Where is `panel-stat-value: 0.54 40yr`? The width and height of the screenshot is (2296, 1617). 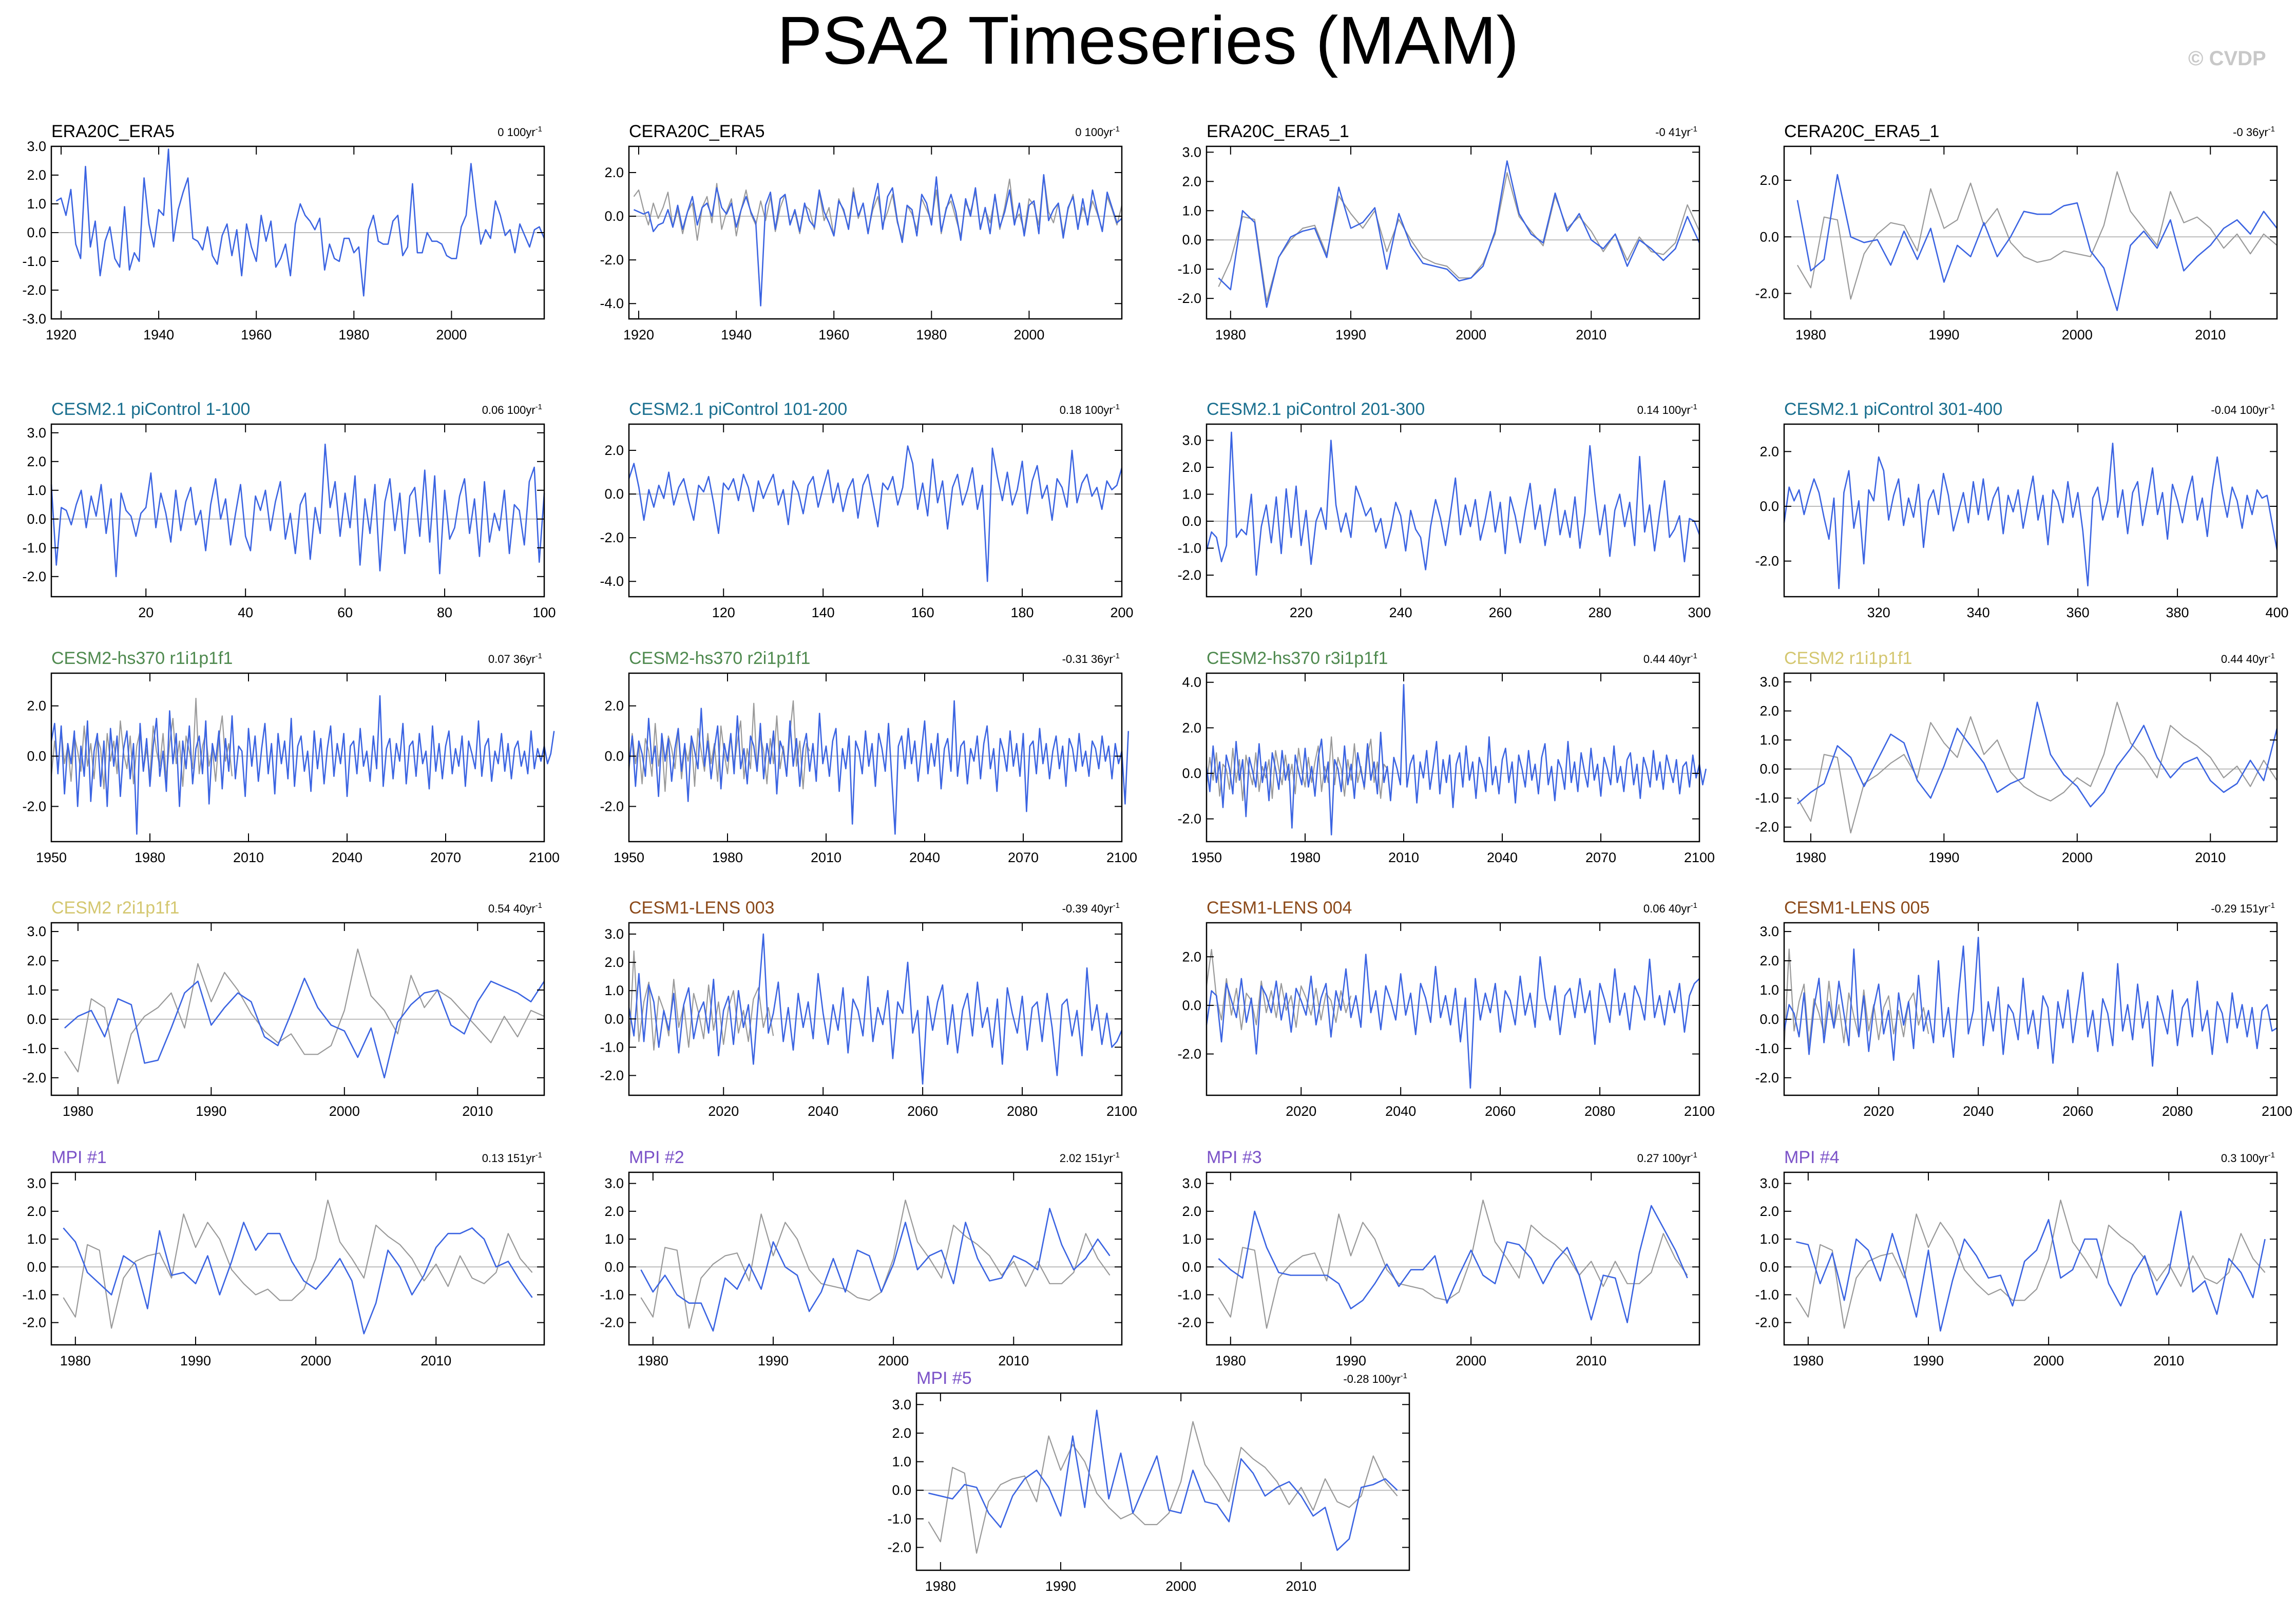
panel-stat-value: 0.54 40yr is located at coordinates (512, 909).